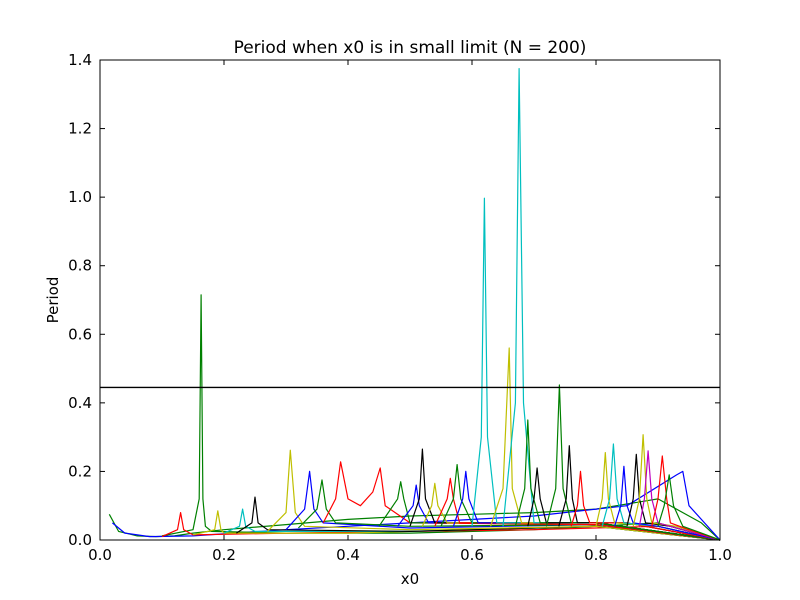 The height and width of the screenshot is (600, 800). Describe the element at coordinates (80, 471) in the screenshot. I see `y-tick-label: 0.2` at that location.